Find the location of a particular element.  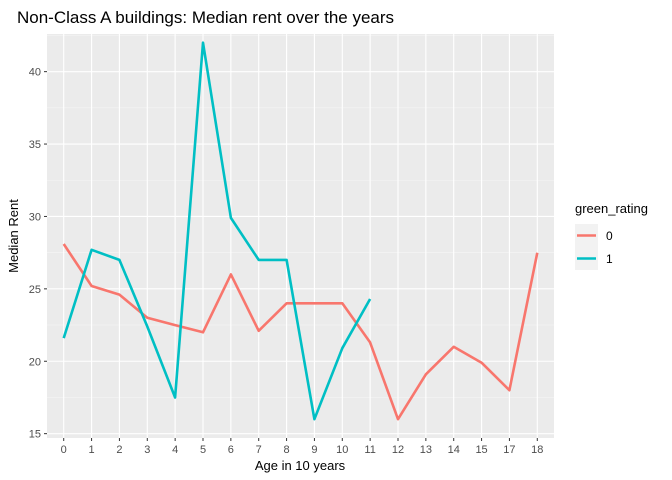

x-tick-label: 18 is located at coordinates (537, 450).